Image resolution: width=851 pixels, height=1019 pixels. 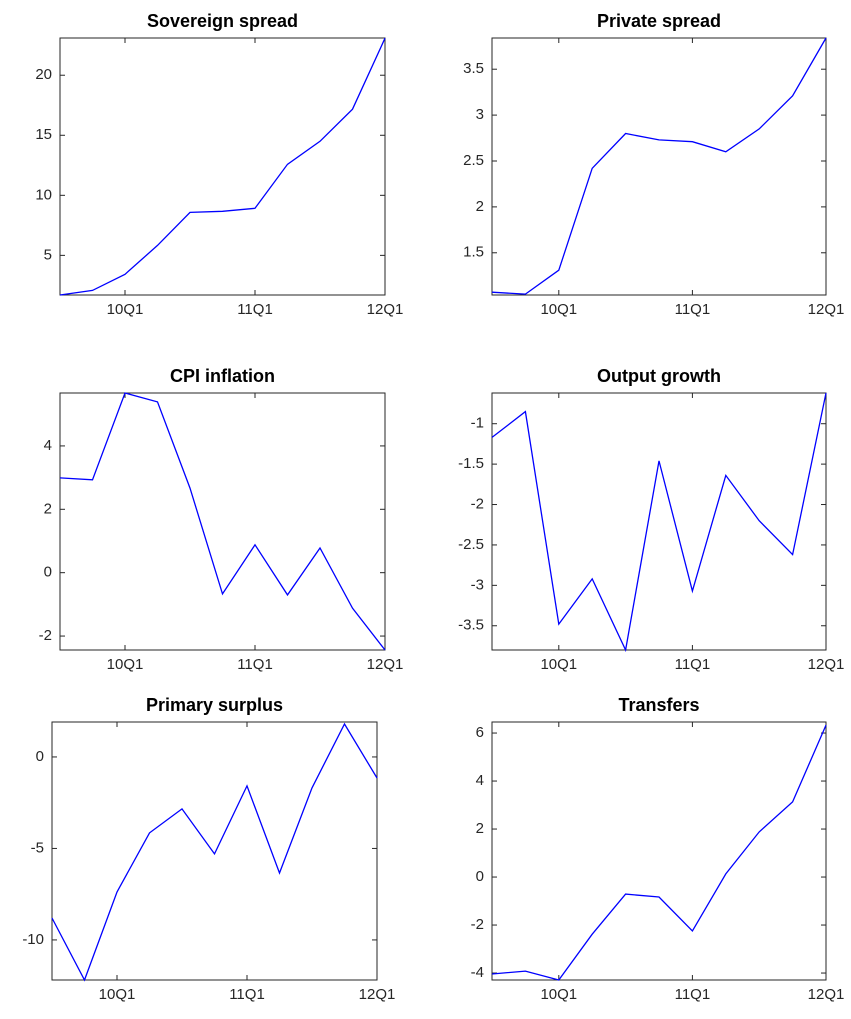 I want to click on y-tick-label: -1, so click(x=477, y=423).